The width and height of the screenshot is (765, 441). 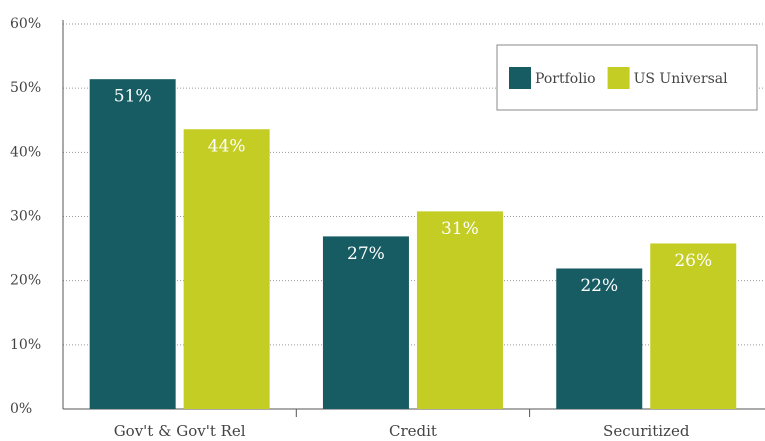 I want to click on y-tick-label: 50%, so click(x=25, y=88).